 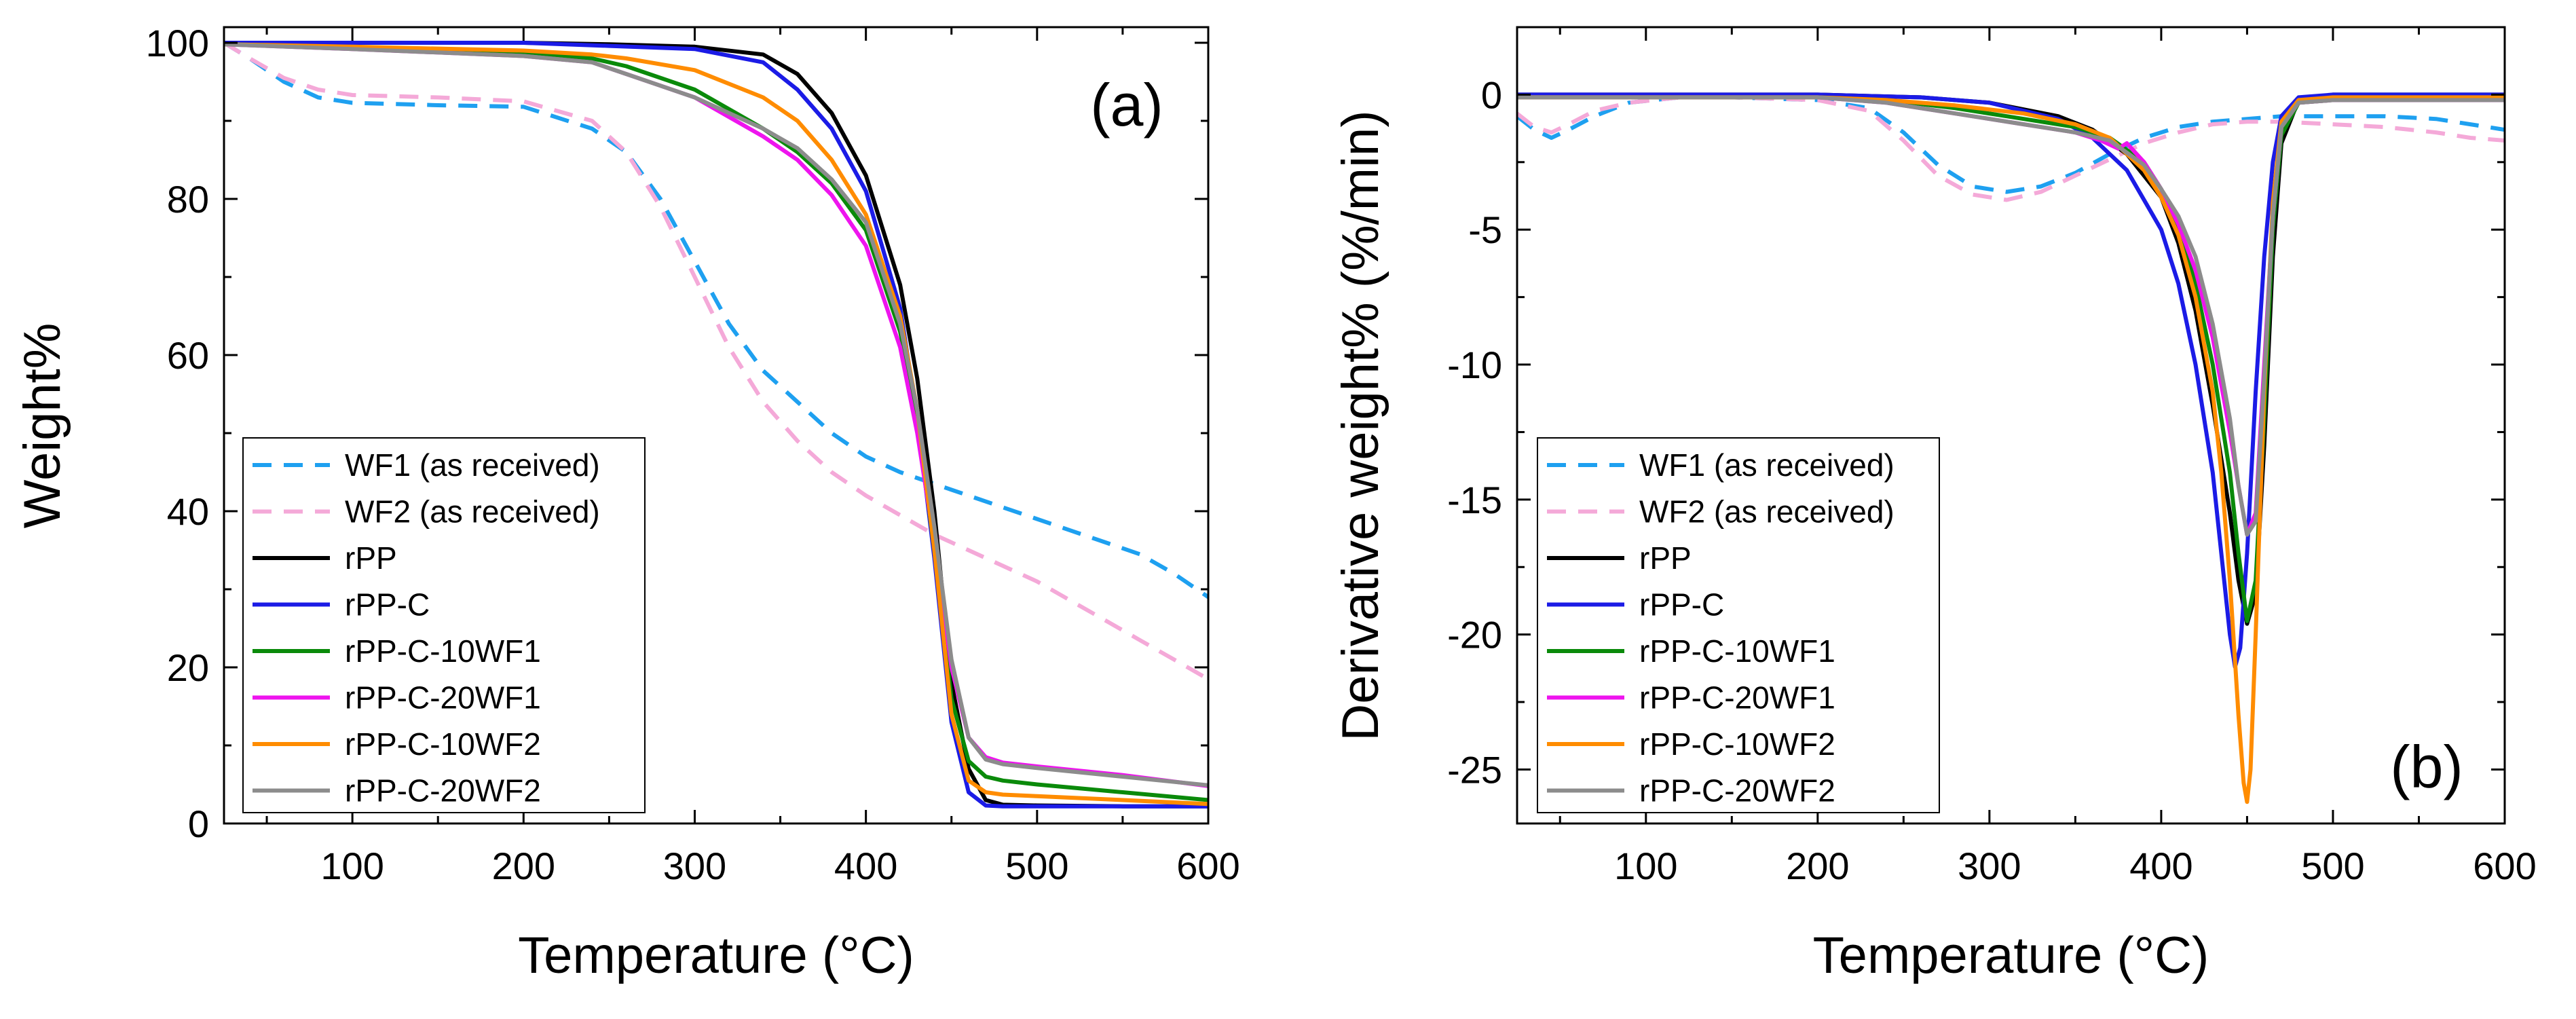 What do you see at coordinates (2011, 144) in the screenshot?
I see `series-line-wf1-as-received` at bounding box center [2011, 144].